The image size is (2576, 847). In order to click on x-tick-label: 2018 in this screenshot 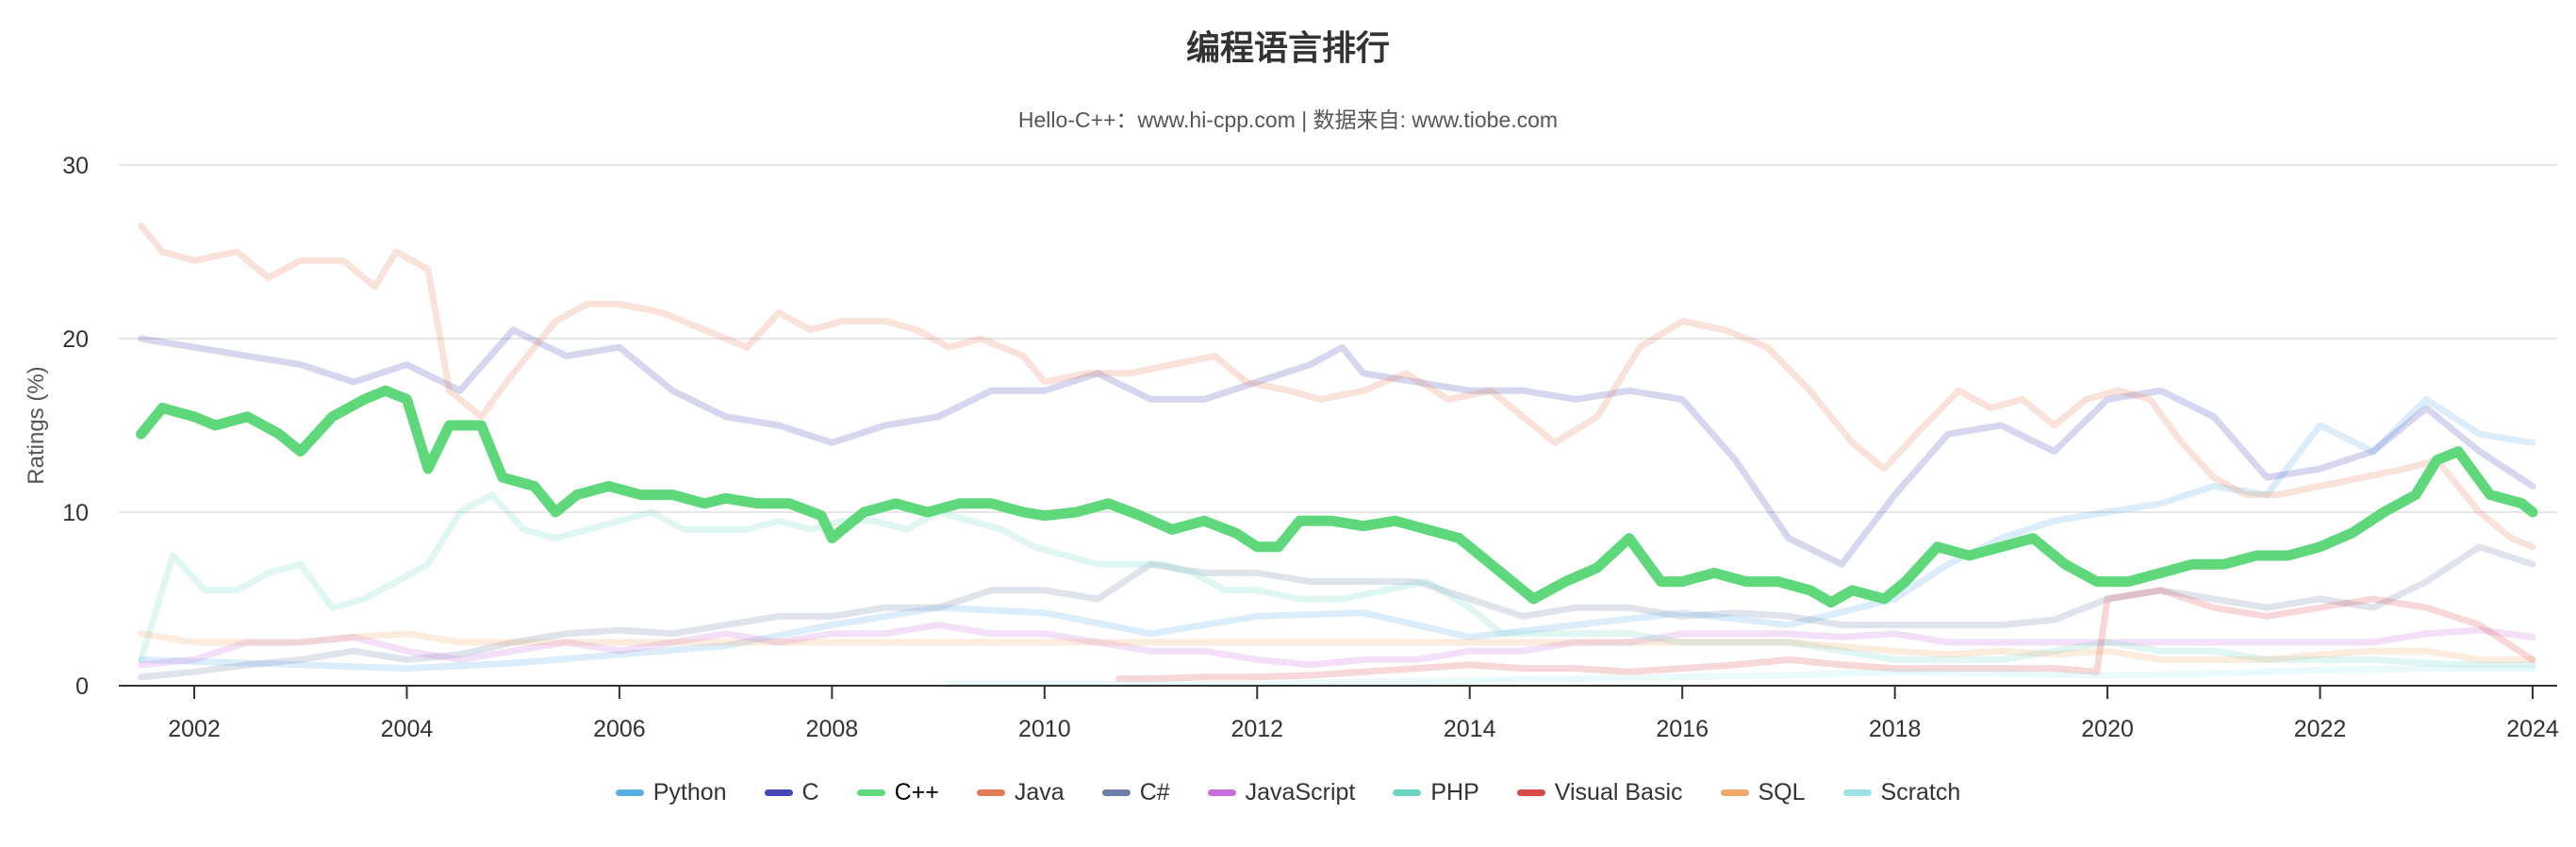, I will do `click(1895, 729)`.